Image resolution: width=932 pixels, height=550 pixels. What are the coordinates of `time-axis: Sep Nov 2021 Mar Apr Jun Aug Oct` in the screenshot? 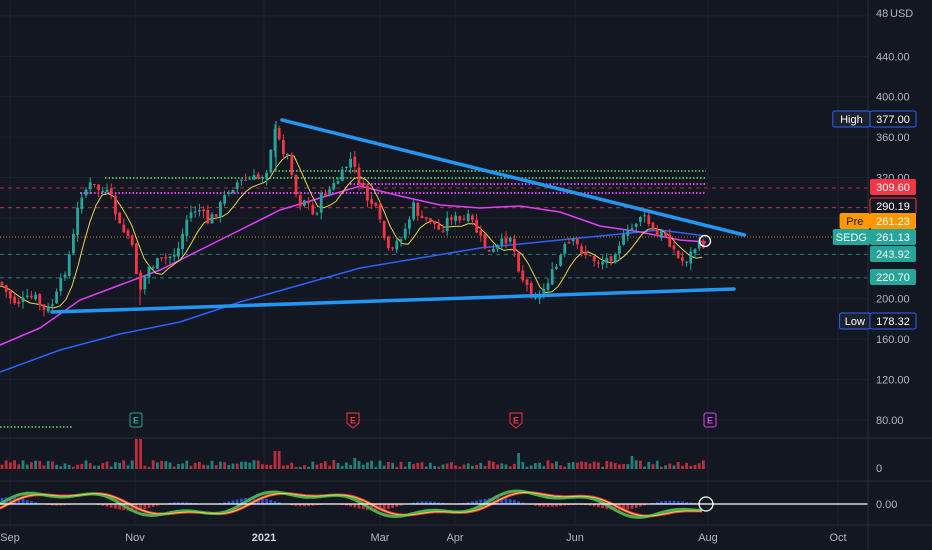 It's located at (423, 538).